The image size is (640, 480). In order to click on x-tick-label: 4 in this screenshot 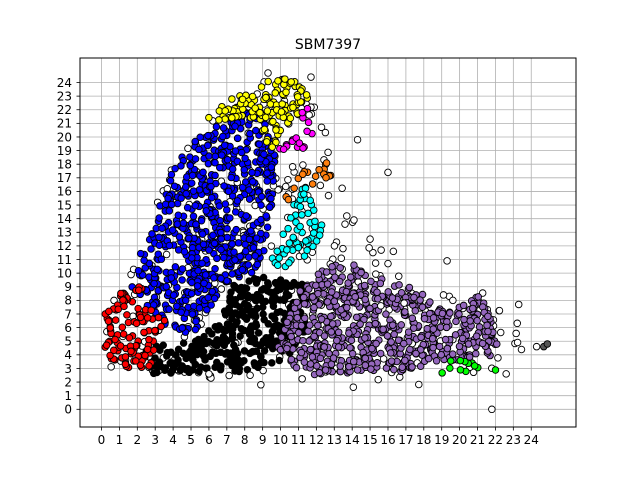, I will do `click(173, 440)`.